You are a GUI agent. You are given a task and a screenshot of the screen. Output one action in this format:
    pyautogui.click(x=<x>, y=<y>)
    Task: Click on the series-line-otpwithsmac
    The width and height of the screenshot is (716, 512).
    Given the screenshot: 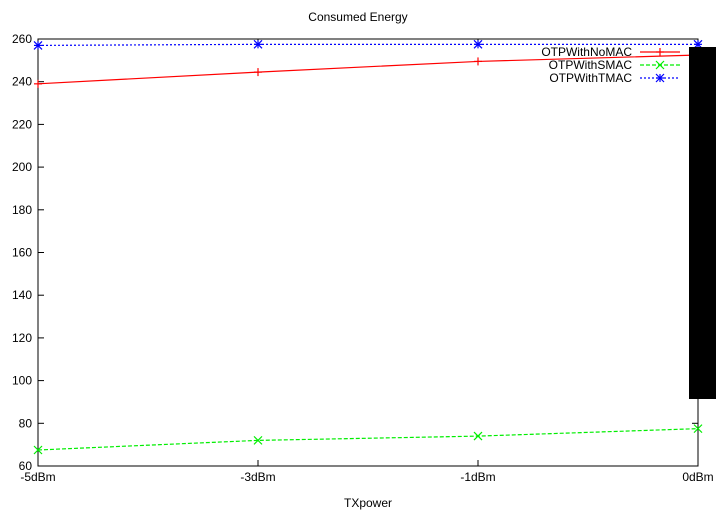 What is the action you would take?
    pyautogui.click(x=368, y=439)
    